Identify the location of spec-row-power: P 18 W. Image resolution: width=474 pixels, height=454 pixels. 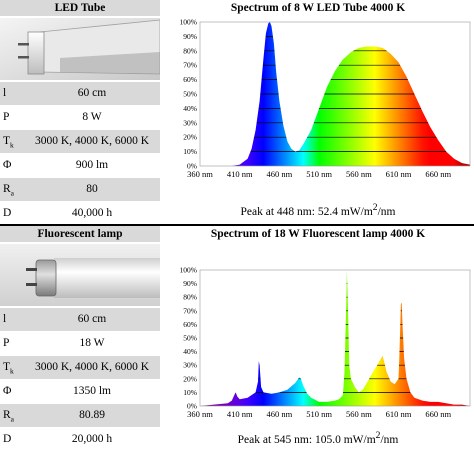
(80, 344).